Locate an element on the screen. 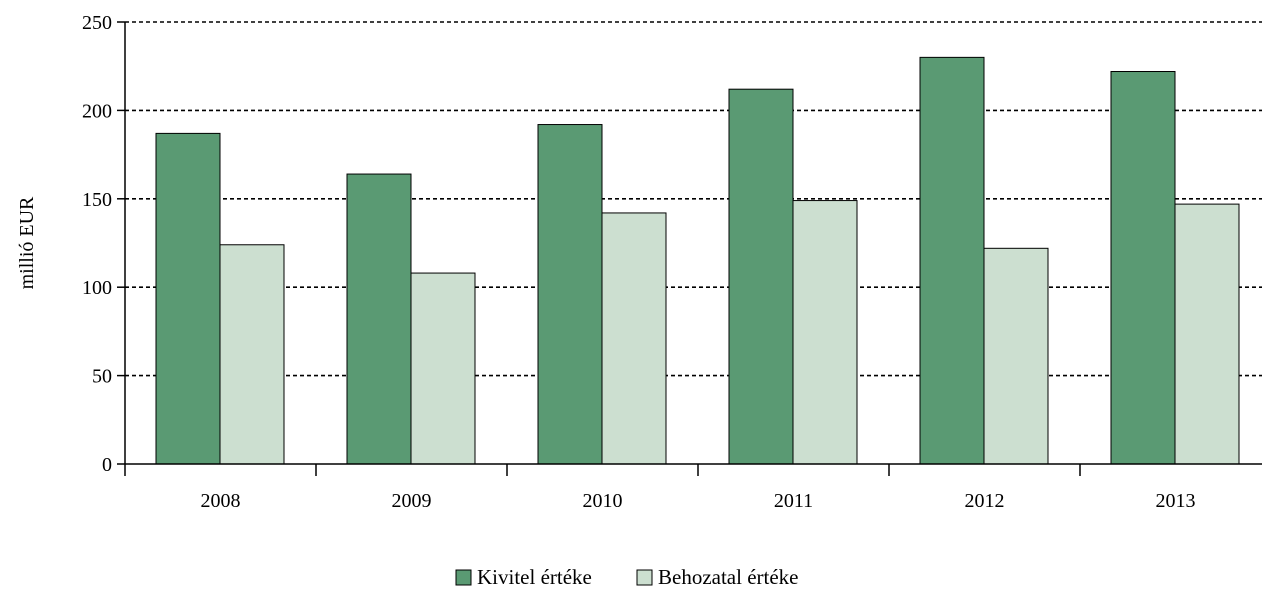 The width and height of the screenshot is (1262, 591). x-tick-label: 2008 is located at coordinates (221, 501).